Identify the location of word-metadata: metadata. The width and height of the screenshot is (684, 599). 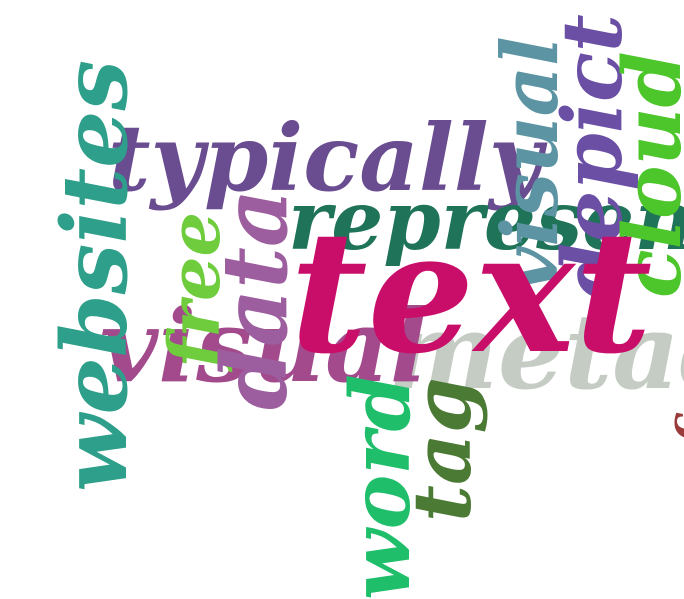
(536, 351).